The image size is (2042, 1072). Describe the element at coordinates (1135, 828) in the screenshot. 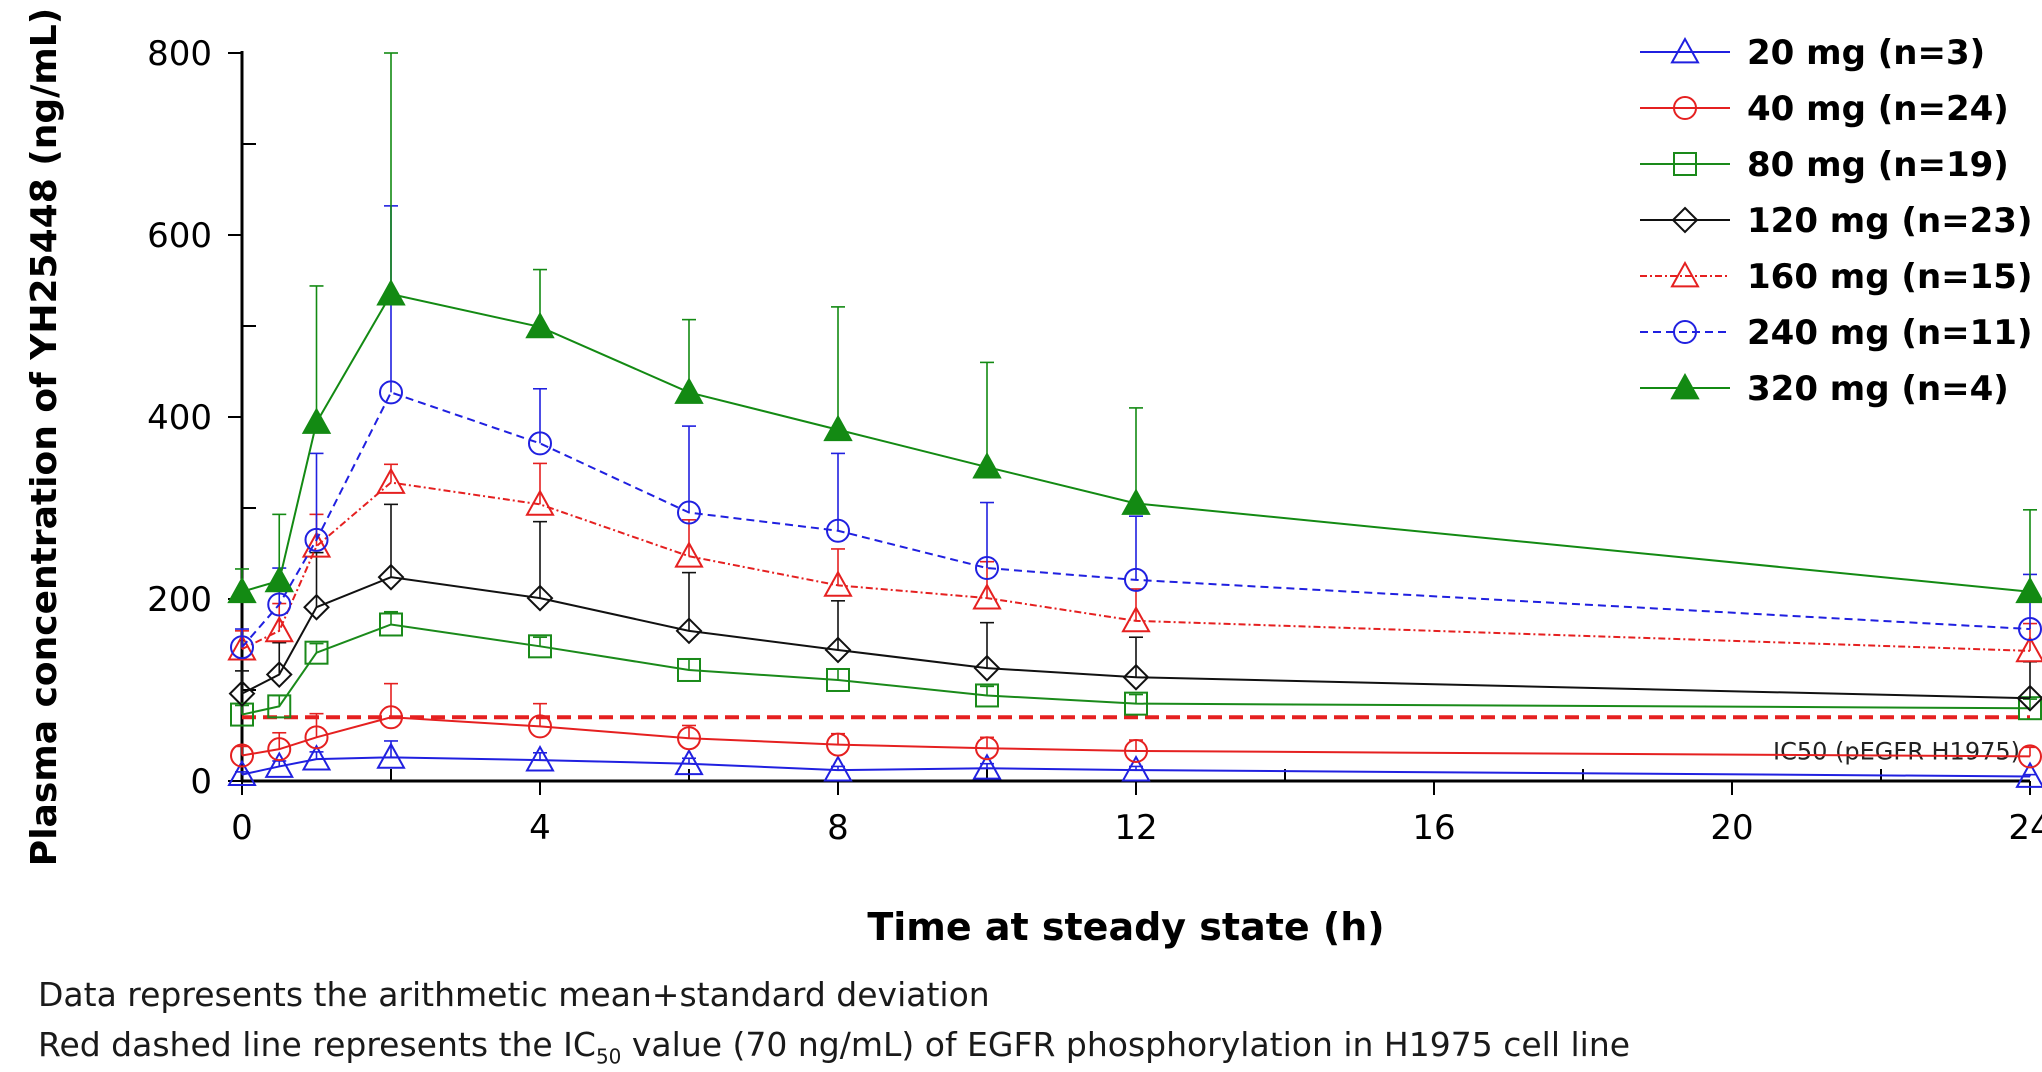

I see `x-tick-label: 12` at that location.